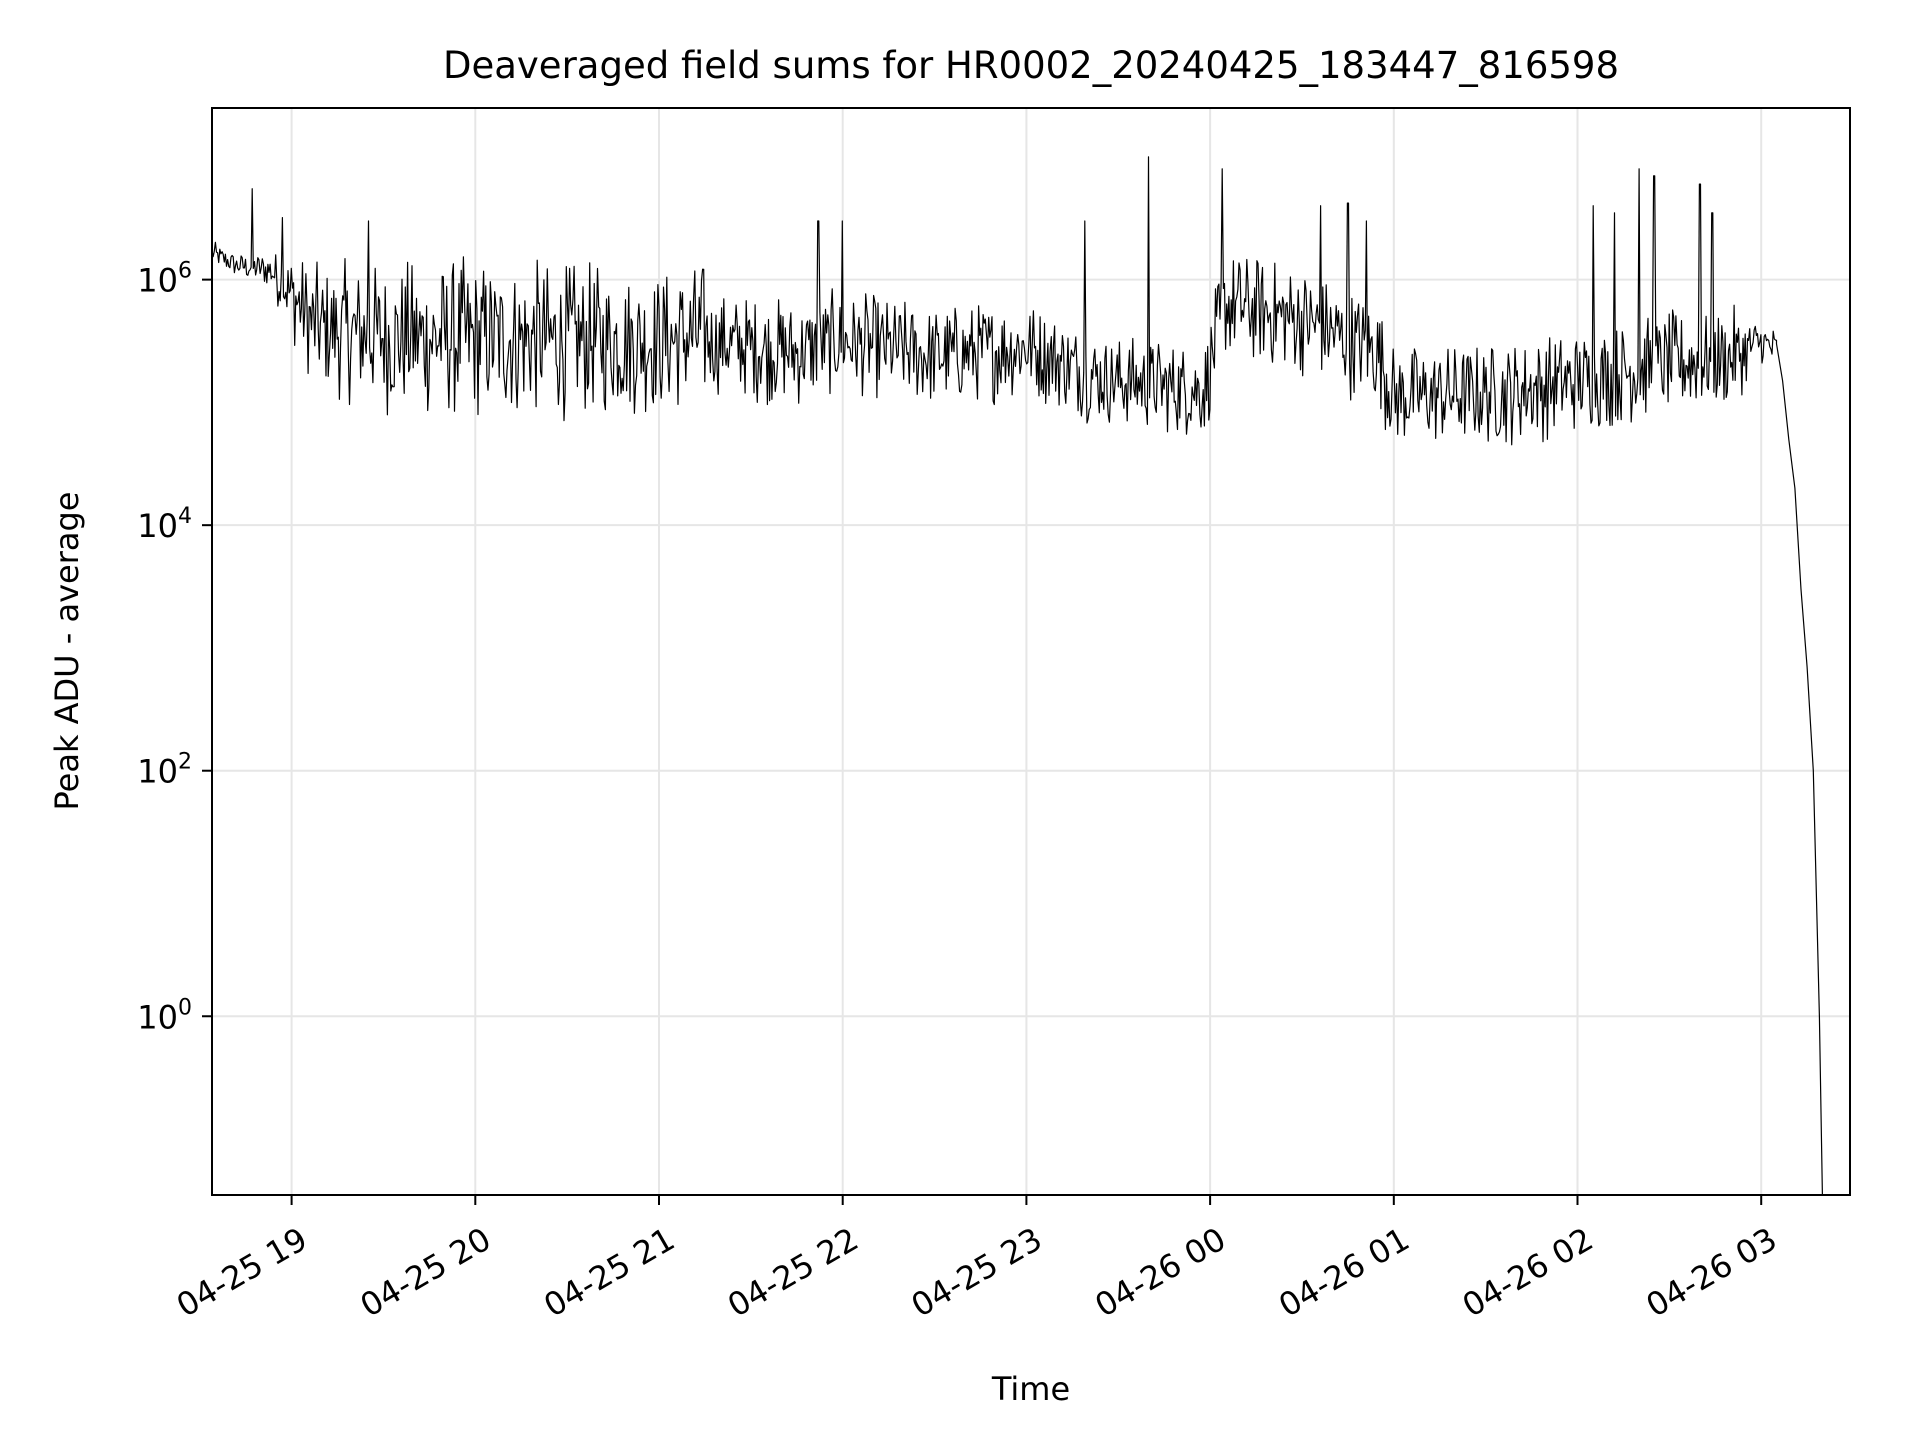 The image size is (1920, 1440). I want to click on y-tick-label: 10⁴, so click(164, 524).